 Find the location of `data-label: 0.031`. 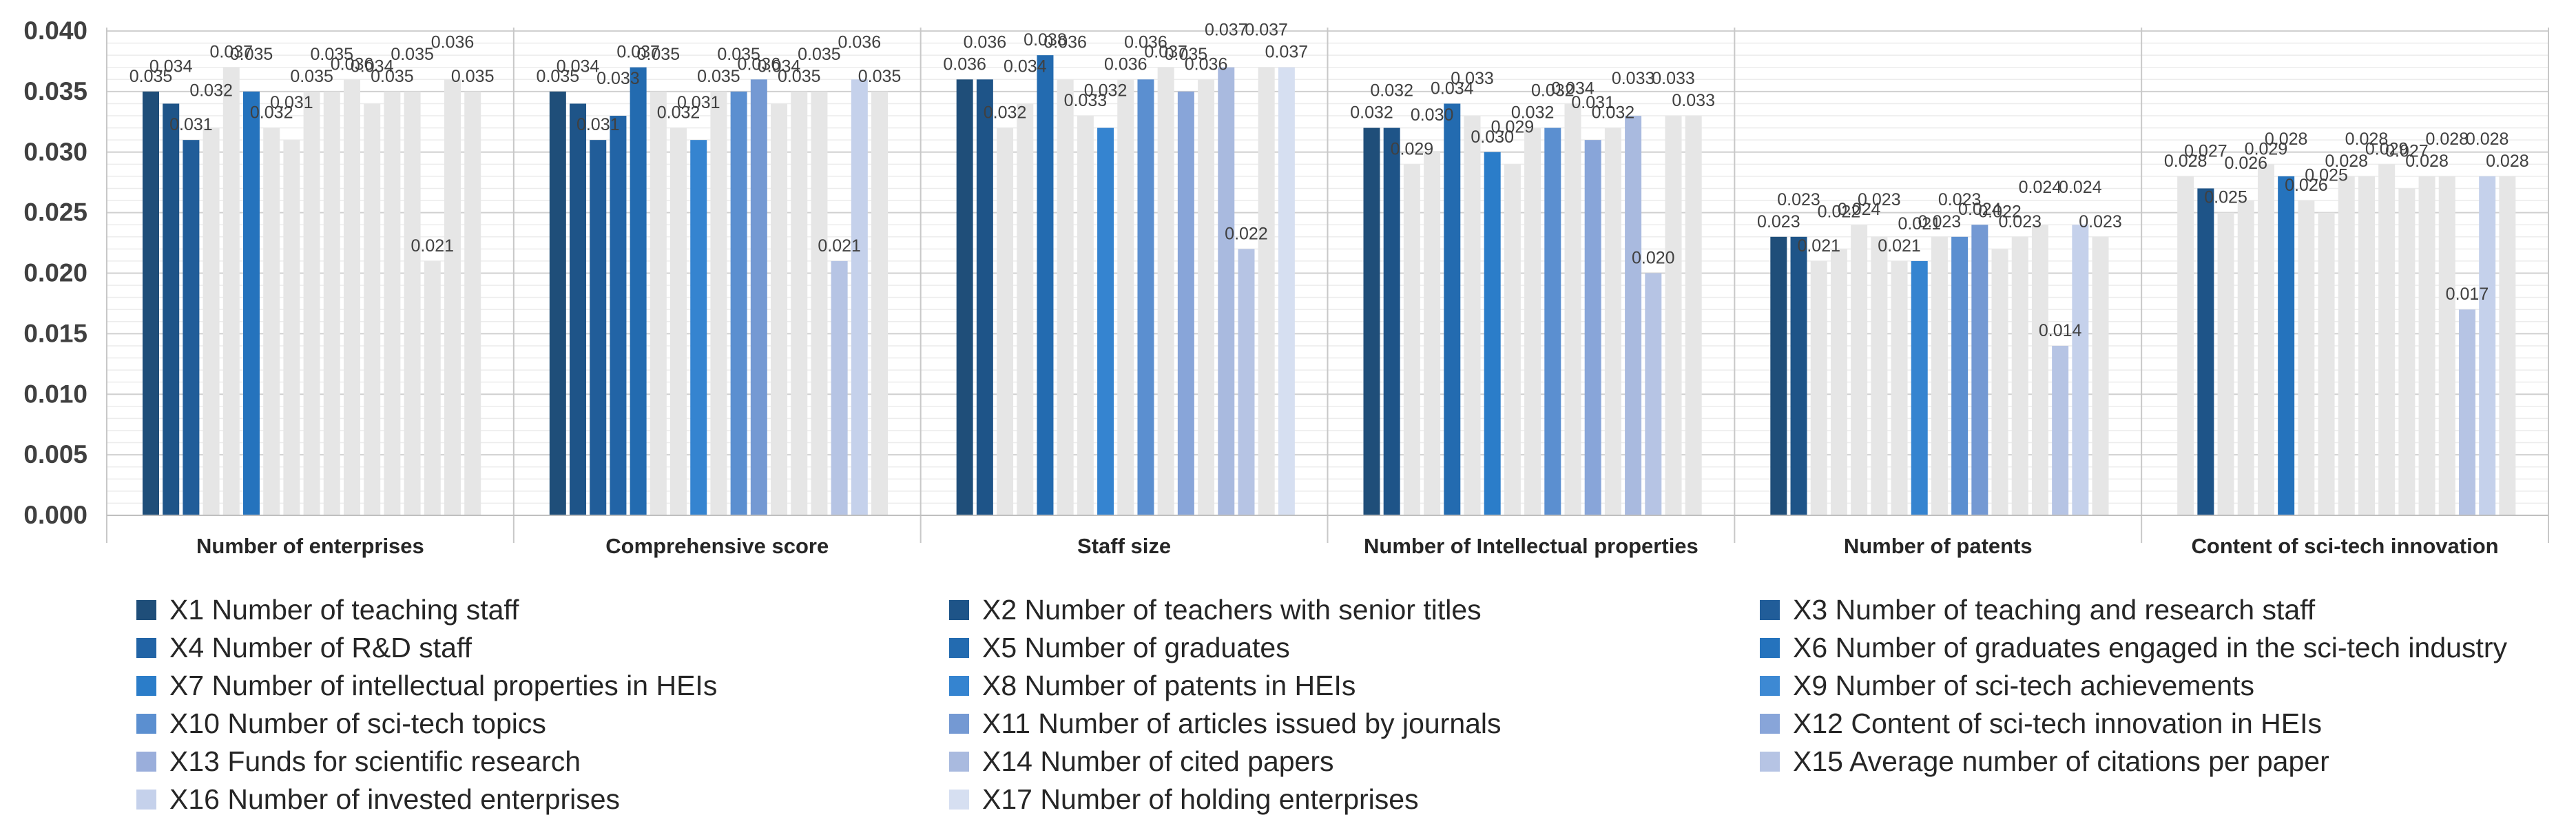

data-label: 0.031 is located at coordinates (291, 102).